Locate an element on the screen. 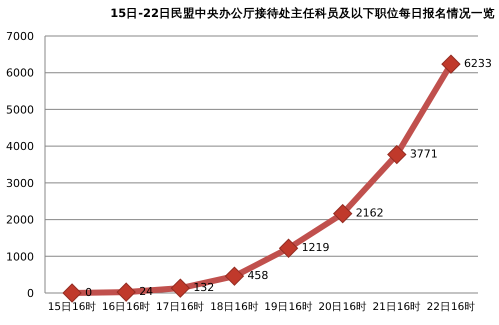 This screenshot has height=325, width=499. y-tick-label: 7000 is located at coordinates (20, 36).